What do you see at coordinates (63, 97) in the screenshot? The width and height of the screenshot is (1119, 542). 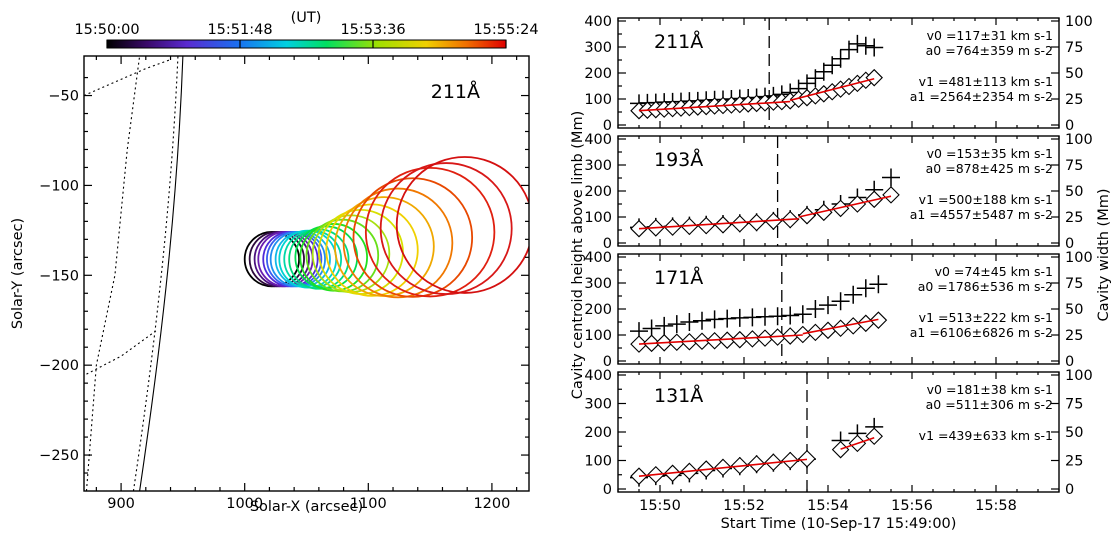 I see `y-tick-label: −50` at bounding box center [63, 97].